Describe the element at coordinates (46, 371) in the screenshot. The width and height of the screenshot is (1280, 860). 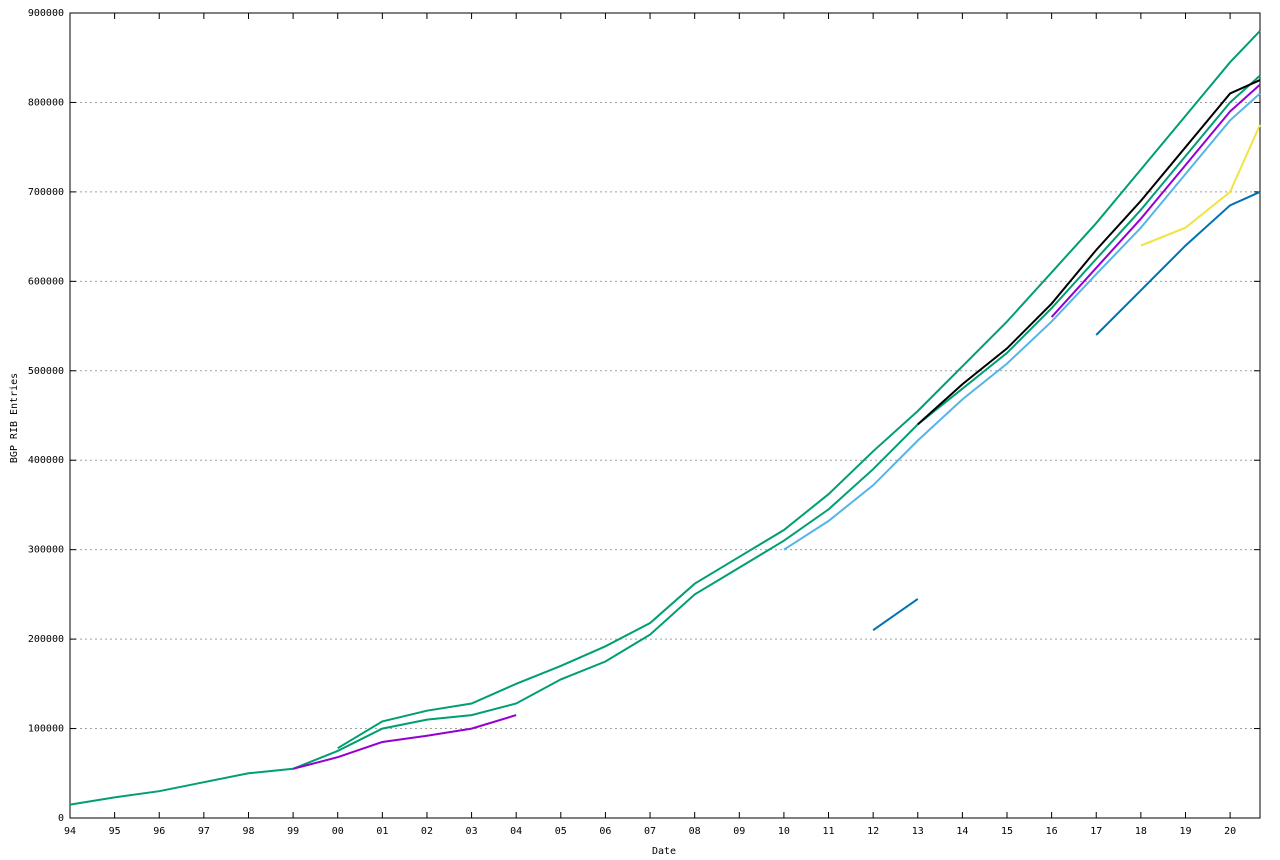
I see `y-tick-label: 500000` at that location.